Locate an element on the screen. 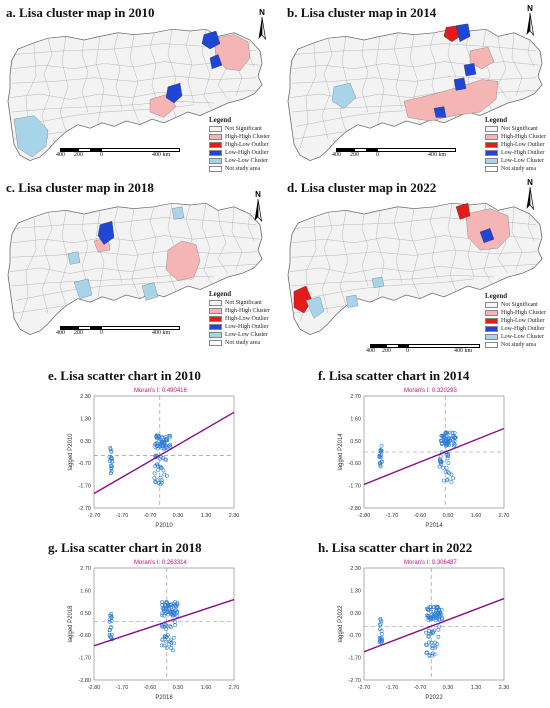 This screenshot has width=550, height=708. morans-i-label: Moran's I: 0.320293 is located at coordinates (431, 391).